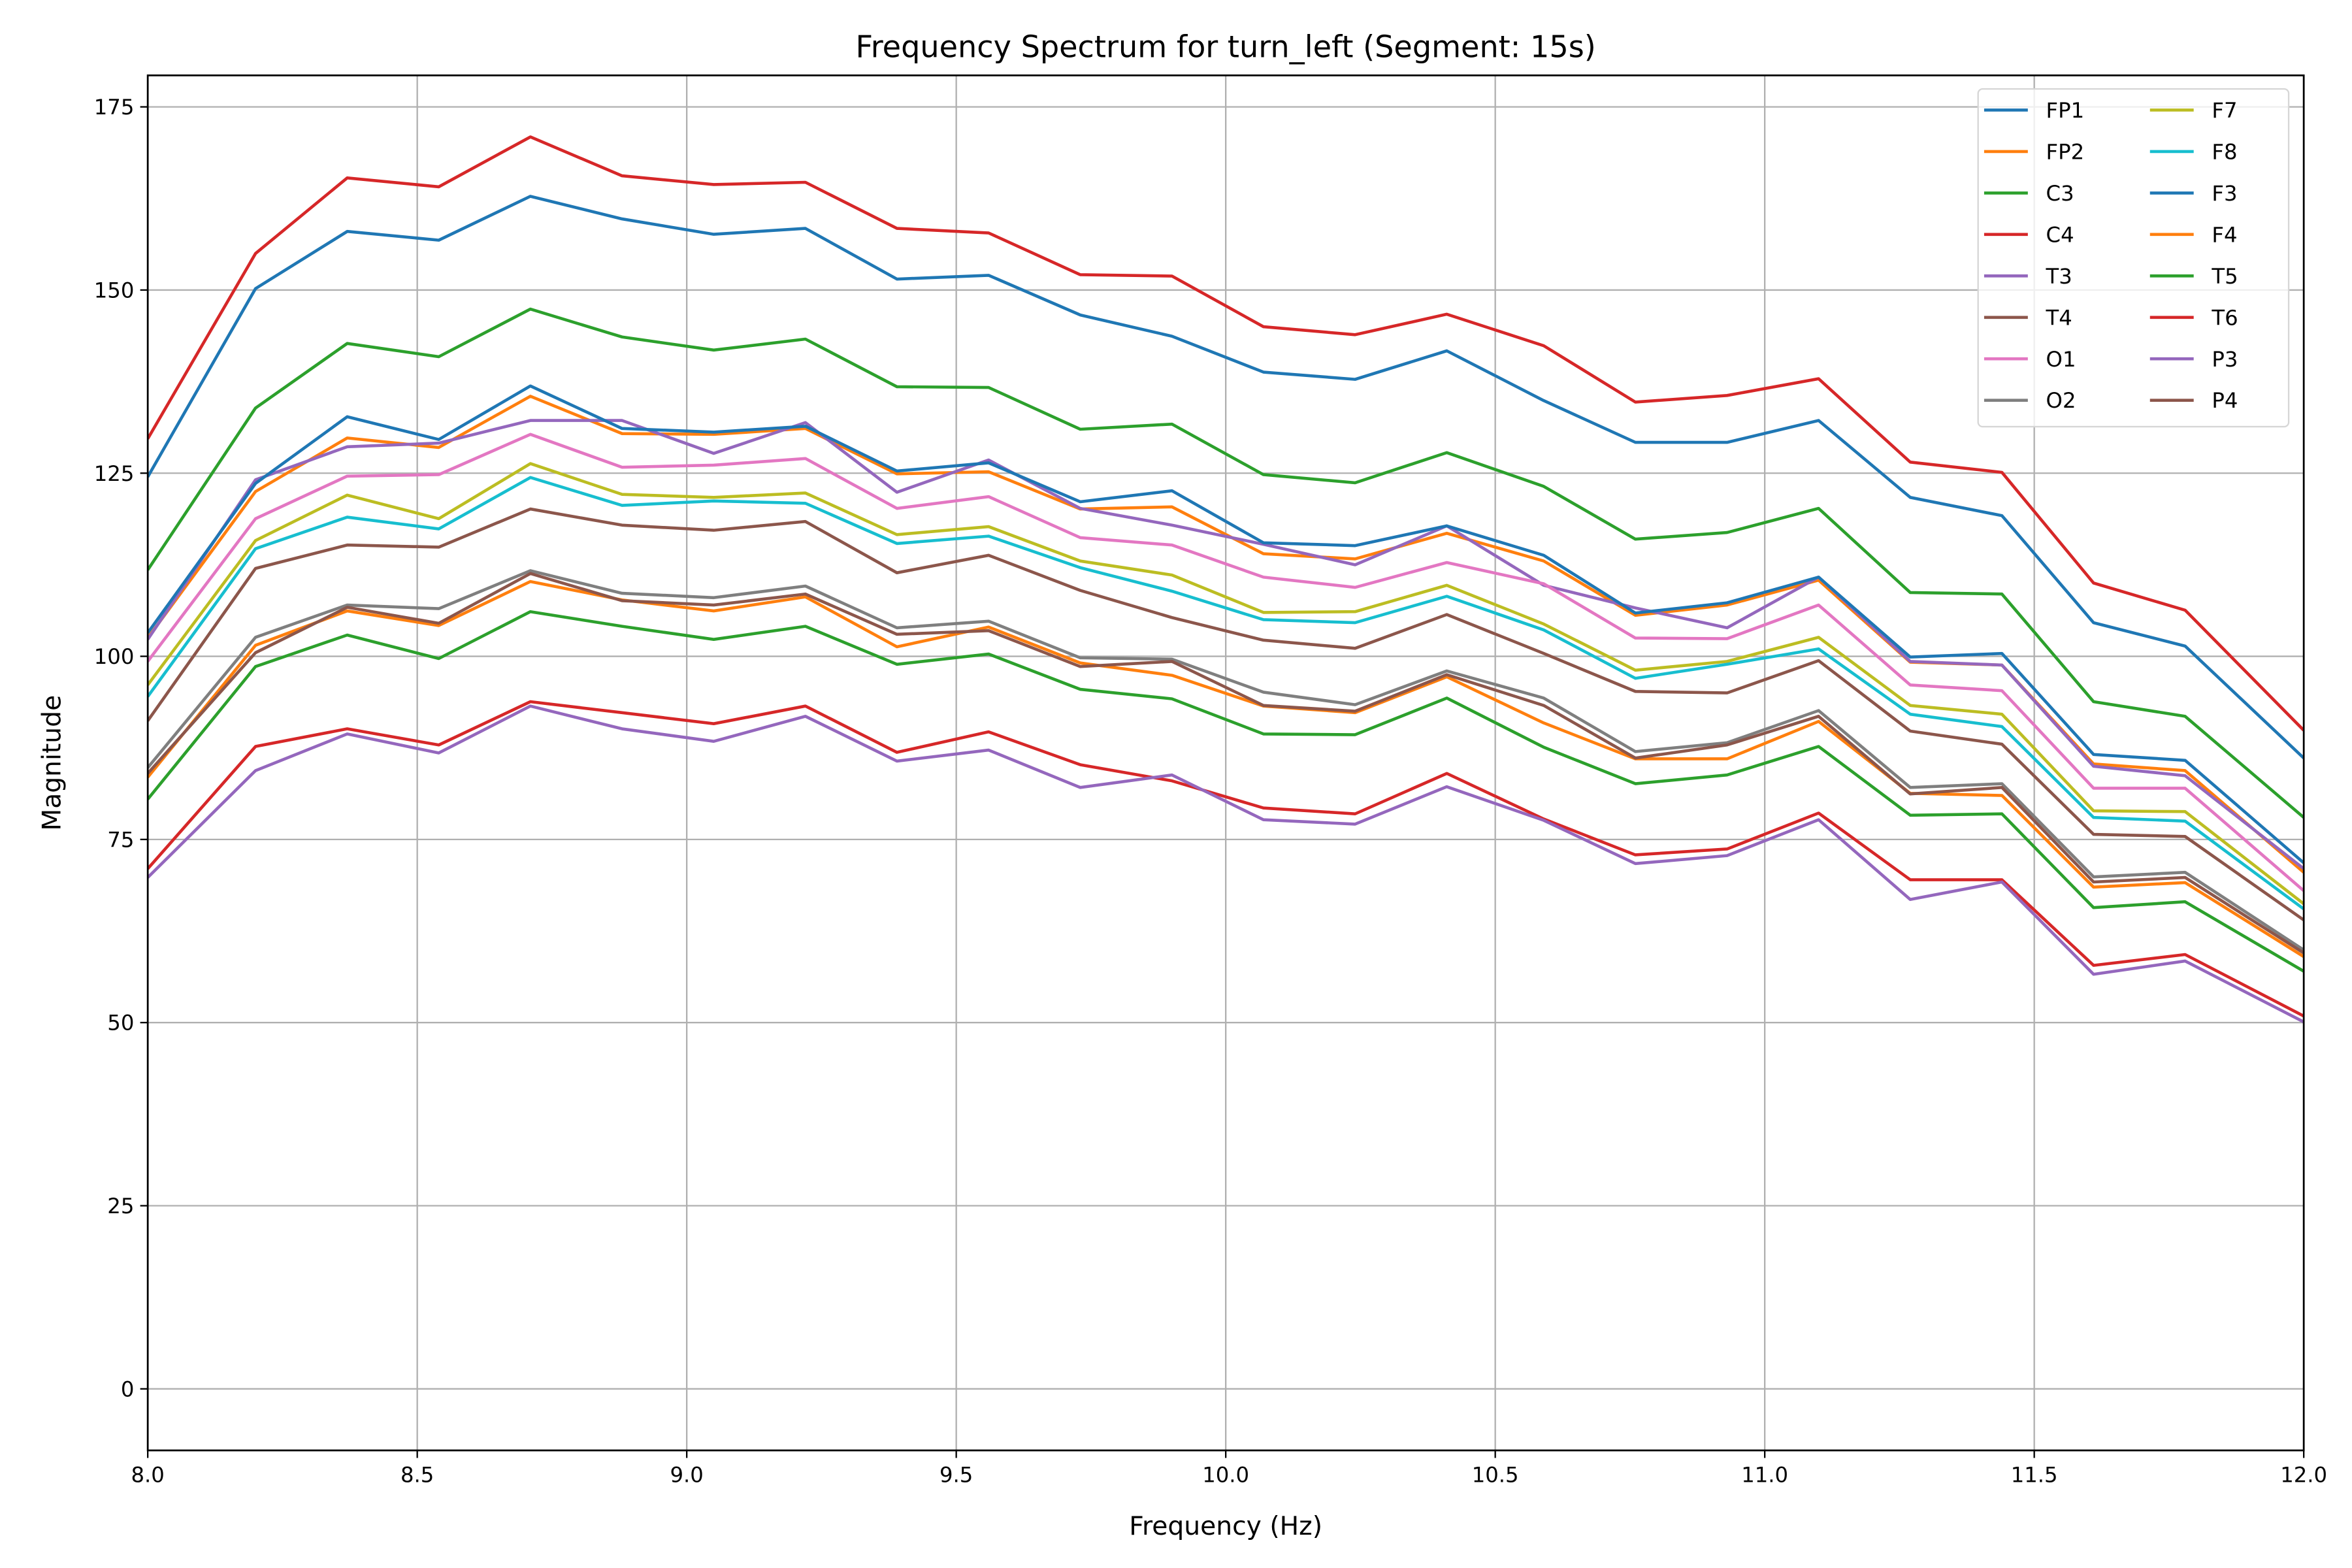  I want to click on legend-entry-o1: O1, so click(2030, 359).